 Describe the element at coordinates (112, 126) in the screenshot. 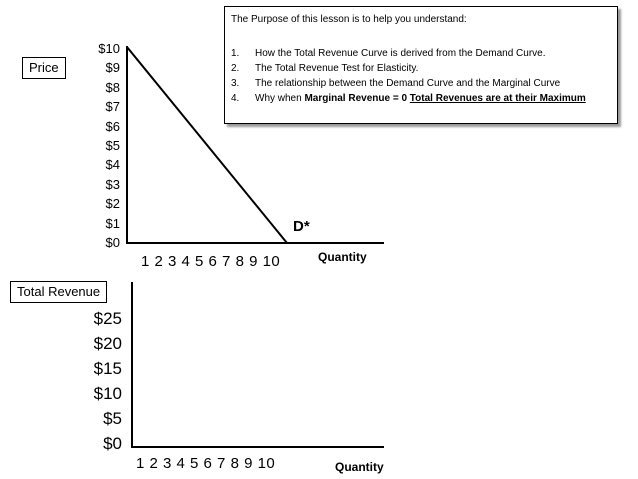

I see `price-tick-label: $6` at that location.